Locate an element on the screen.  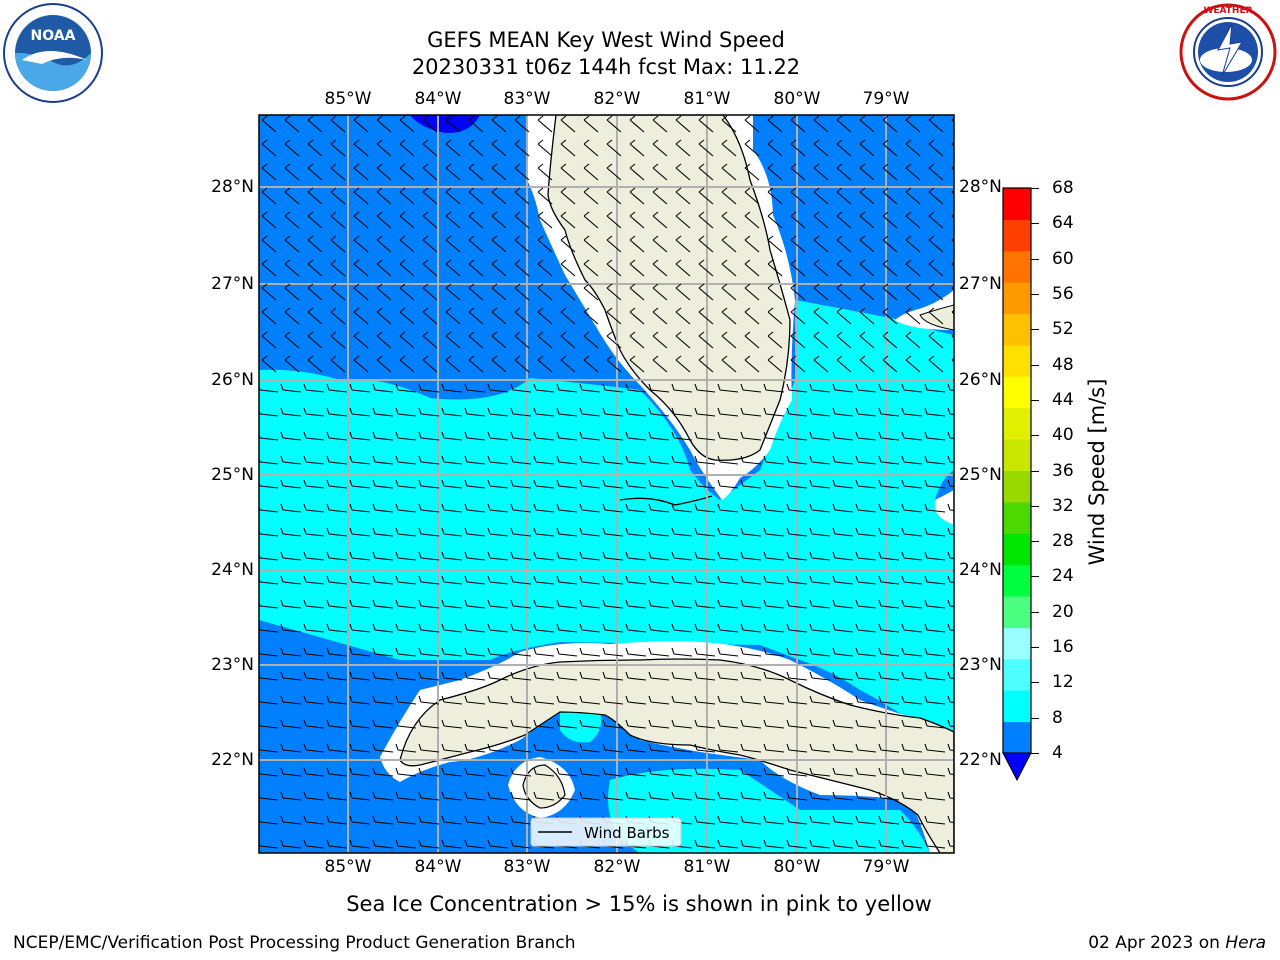
lon-tick-bottom: 83°W is located at coordinates (527, 867).